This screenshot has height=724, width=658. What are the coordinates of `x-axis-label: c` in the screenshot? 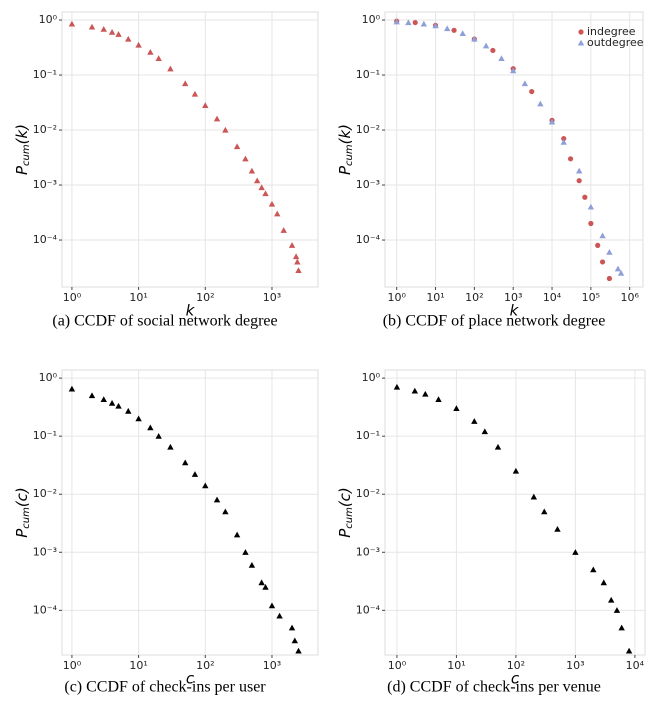 It's located at (190, 679).